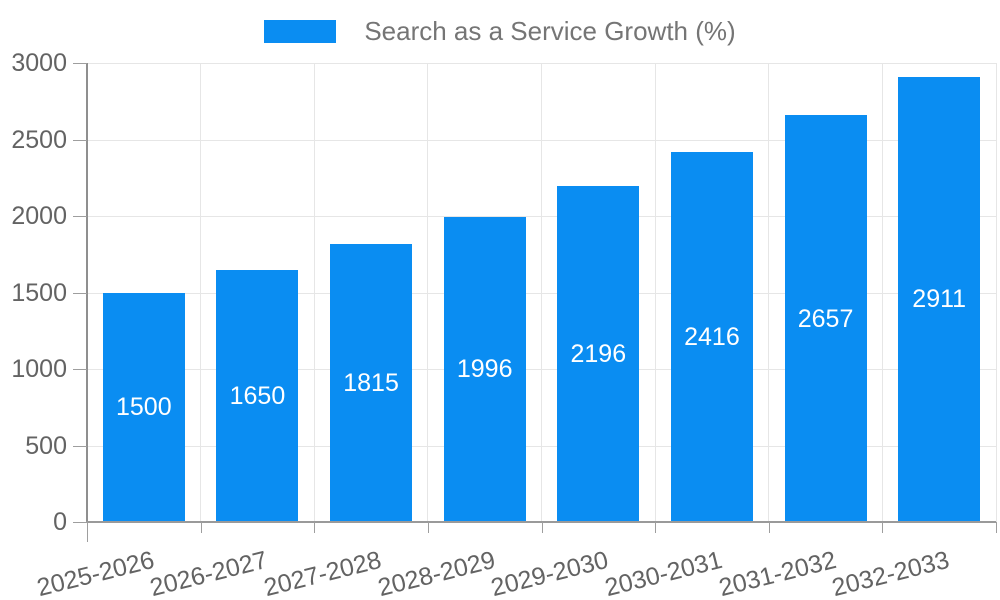 The image size is (1000, 600). What do you see at coordinates (39, 63) in the screenshot?
I see `y-axis-label: 3000` at bounding box center [39, 63].